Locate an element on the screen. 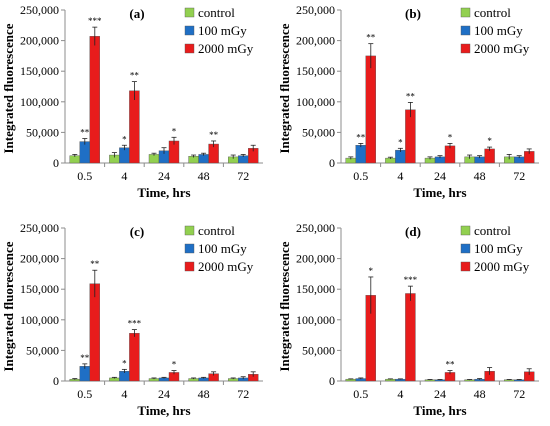 This screenshot has width=550, height=426. bar-control is located at coordinates (154, 159).